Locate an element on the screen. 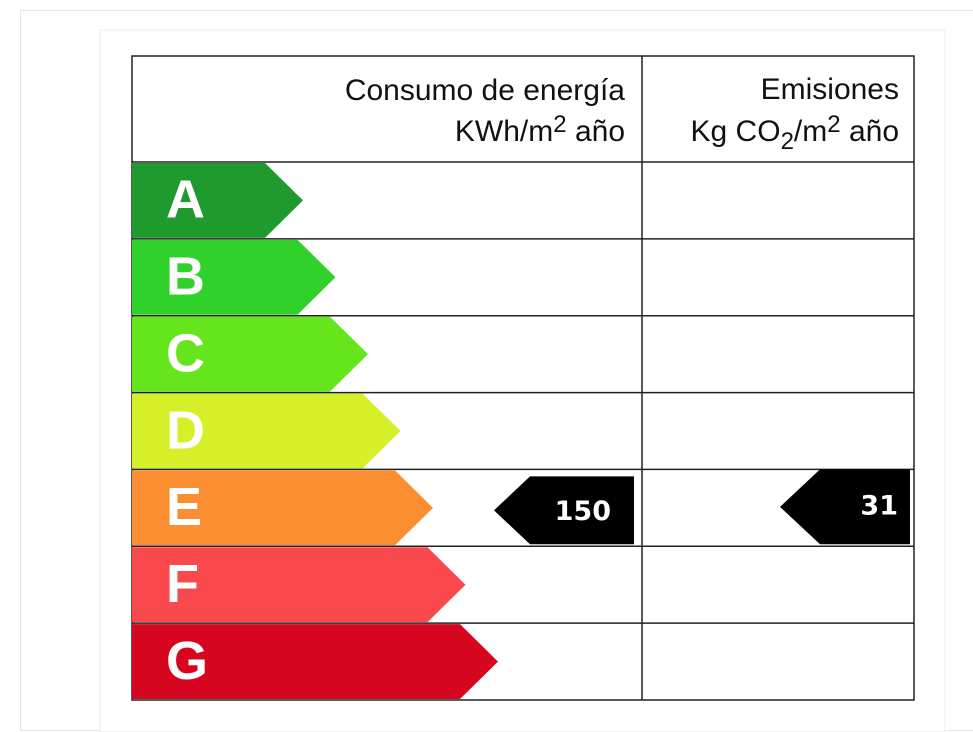 The image size is (973, 732). rating-letter: G is located at coordinates (187, 661).